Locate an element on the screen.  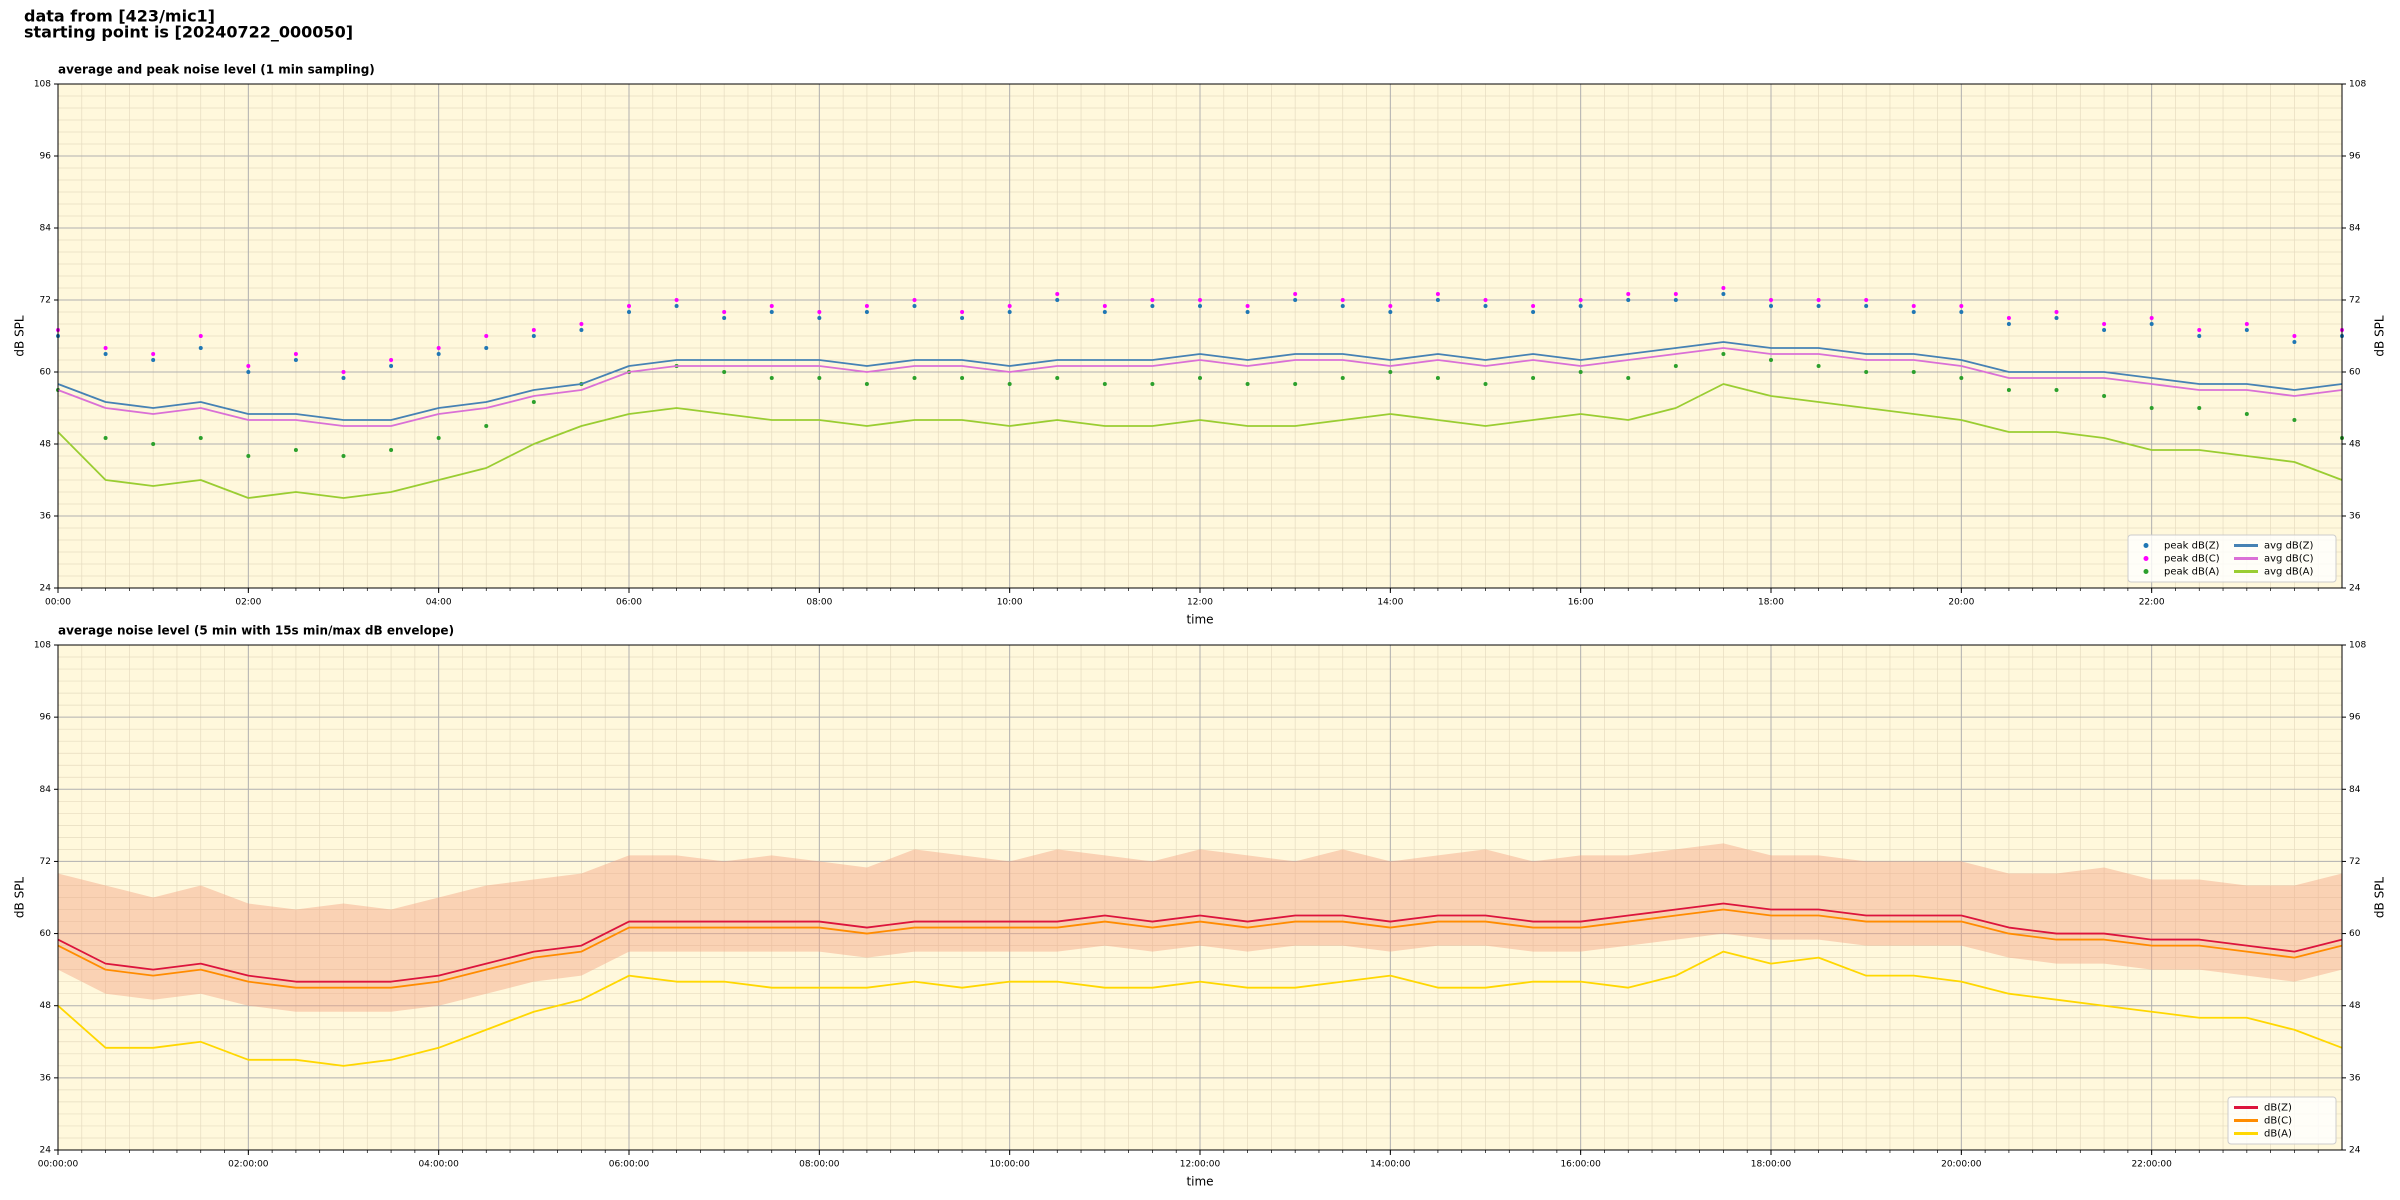
x-tick-label: 04:00 is located at coordinates (439, 603).